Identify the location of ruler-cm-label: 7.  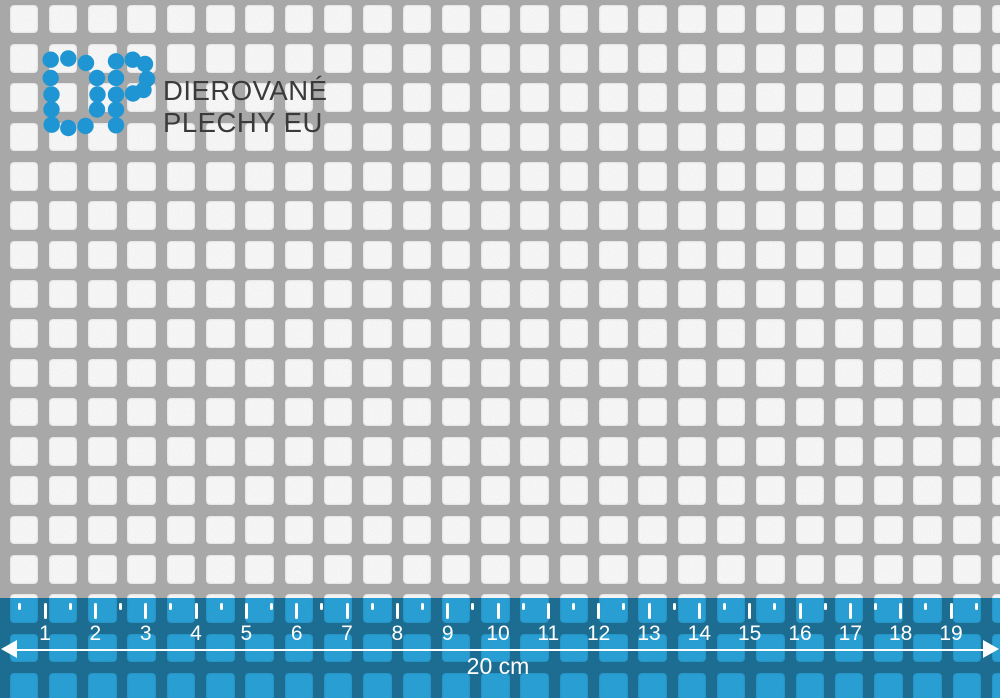
(347, 633).